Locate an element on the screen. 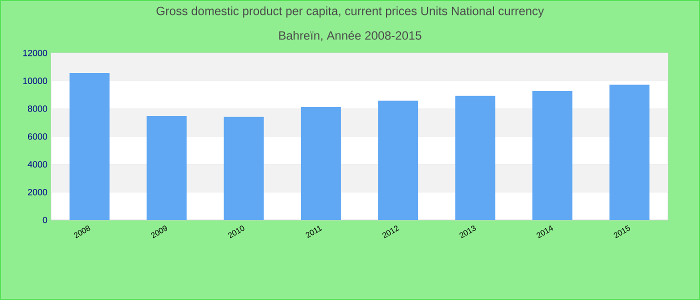 The image size is (700, 300). chart-title: Gross domestic product per capita, current prices Units National currency is located at coordinates (350, 12).